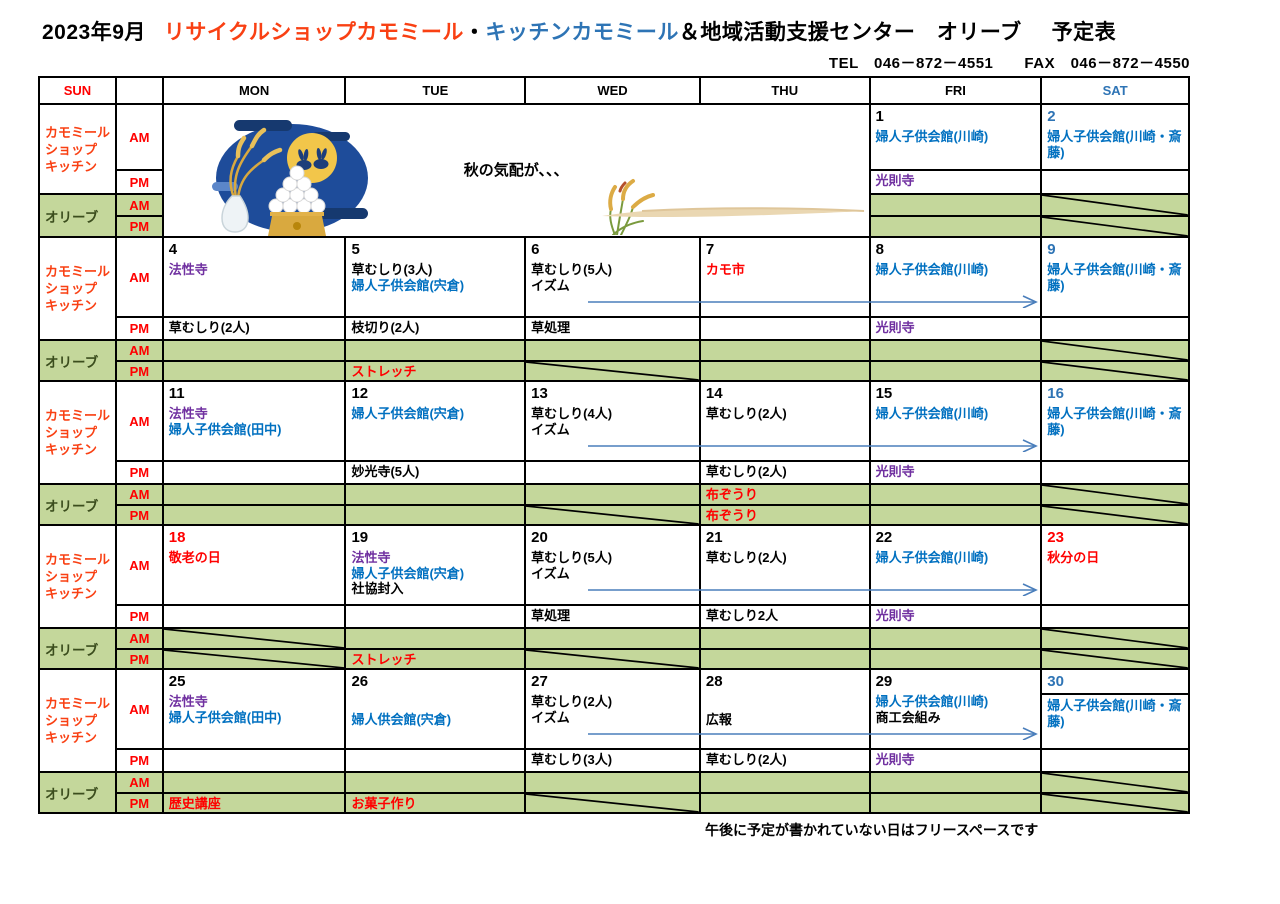 The width and height of the screenshot is (1280, 904). What do you see at coordinates (78, 703) in the screenshot?
I see `row-label-line: カモミール` at bounding box center [78, 703].